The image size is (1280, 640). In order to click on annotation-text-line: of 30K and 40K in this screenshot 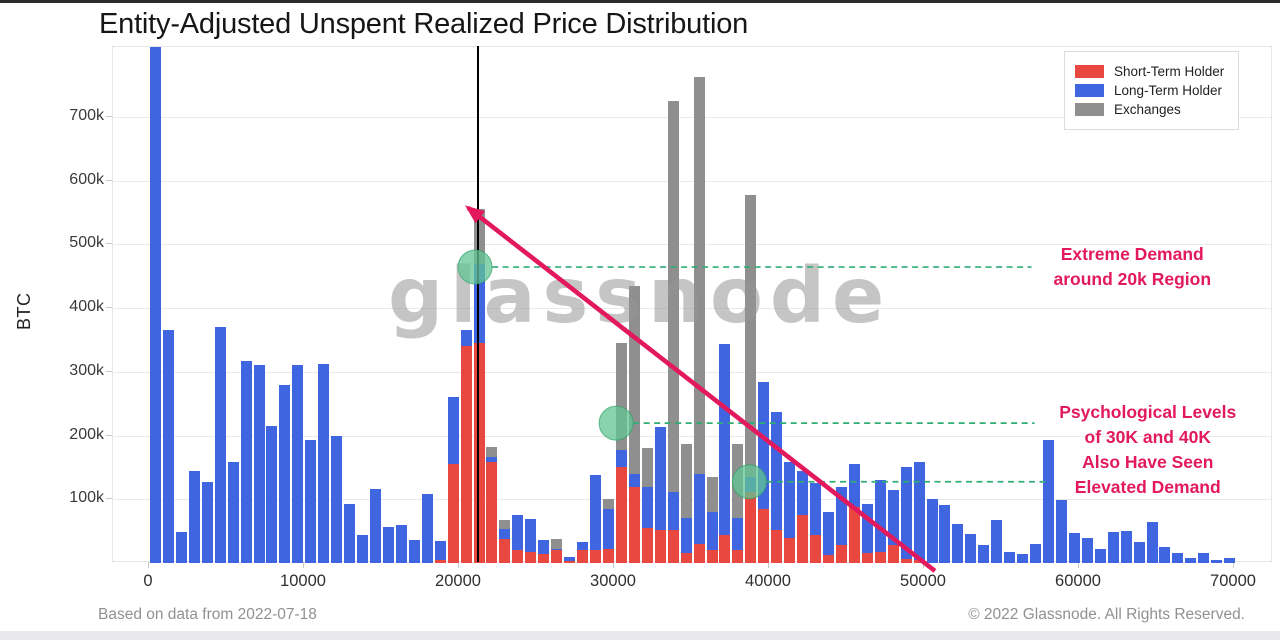, I will do `click(1147, 436)`.